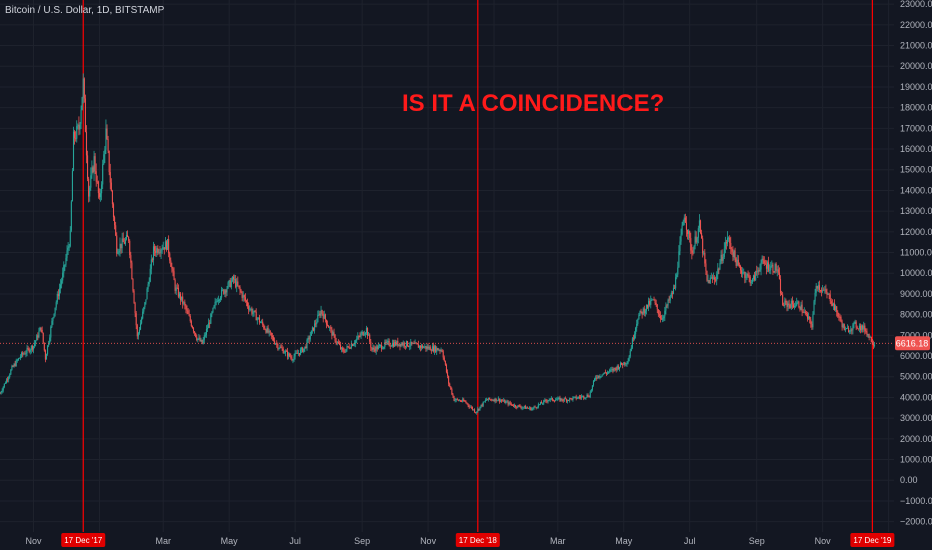 This screenshot has width=932, height=550. Describe the element at coordinates (83, 540) in the screenshot. I see `date-marker-label: 17 Dec '17` at that location.